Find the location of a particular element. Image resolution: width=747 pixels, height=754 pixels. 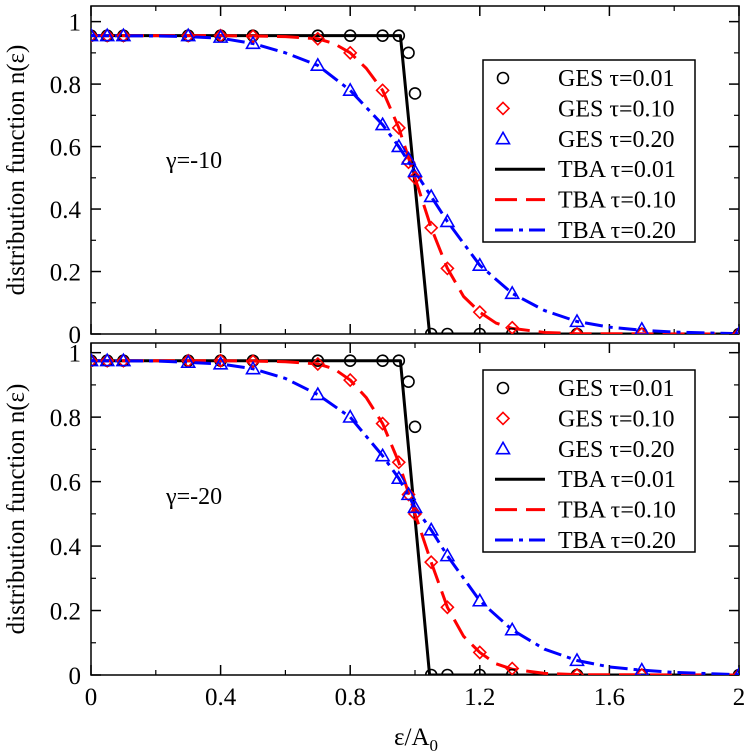

legend-entry-label: GES τ=0.20 is located at coordinates (616, 140).